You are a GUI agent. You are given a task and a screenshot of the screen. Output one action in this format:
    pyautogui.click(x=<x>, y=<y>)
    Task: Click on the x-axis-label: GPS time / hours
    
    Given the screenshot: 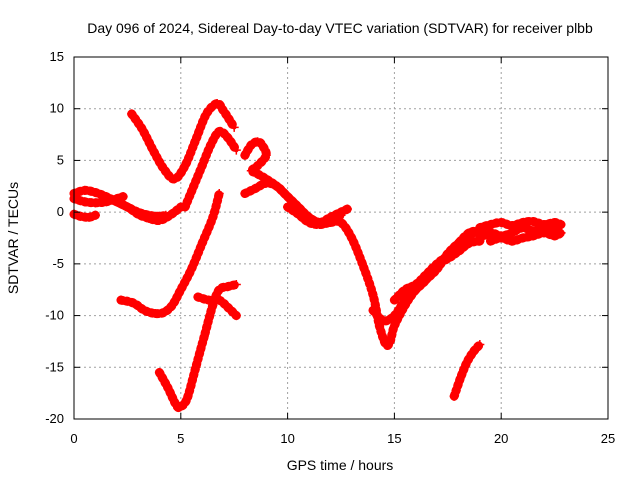 What is the action you would take?
    pyautogui.click(x=340, y=465)
    